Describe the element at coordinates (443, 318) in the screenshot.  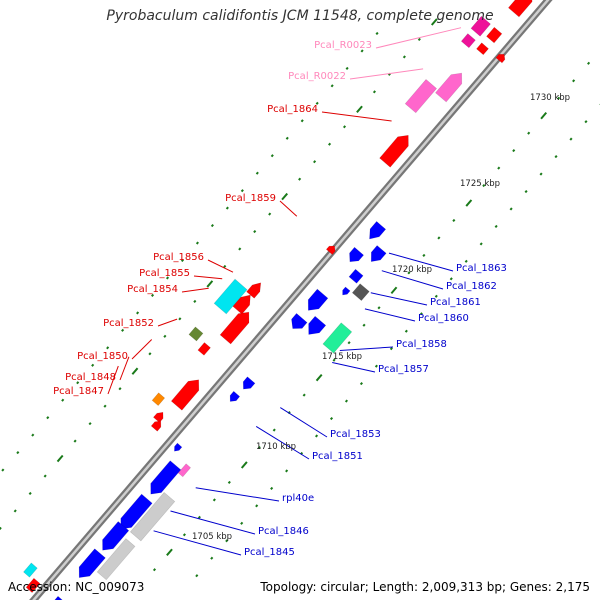
I see `gene-label: Pcal_1860` at that location.